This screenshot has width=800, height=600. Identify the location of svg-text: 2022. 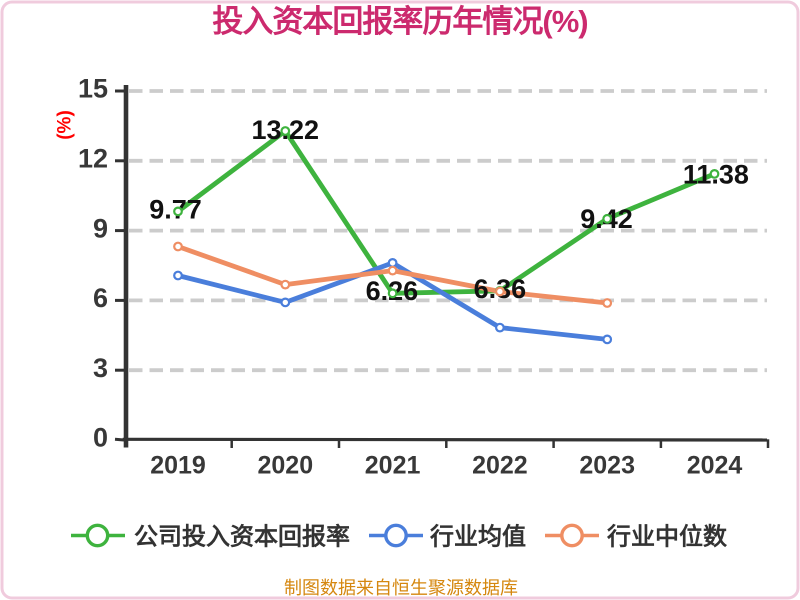
(500, 465).